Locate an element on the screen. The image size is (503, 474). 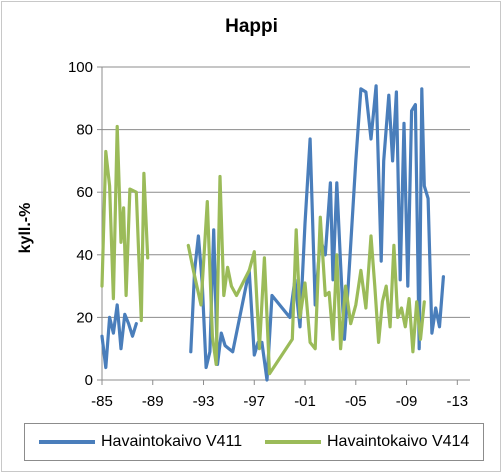
legend: Havaintokaivo V411 Havaintokaivo V414 is located at coordinates (254, 442).